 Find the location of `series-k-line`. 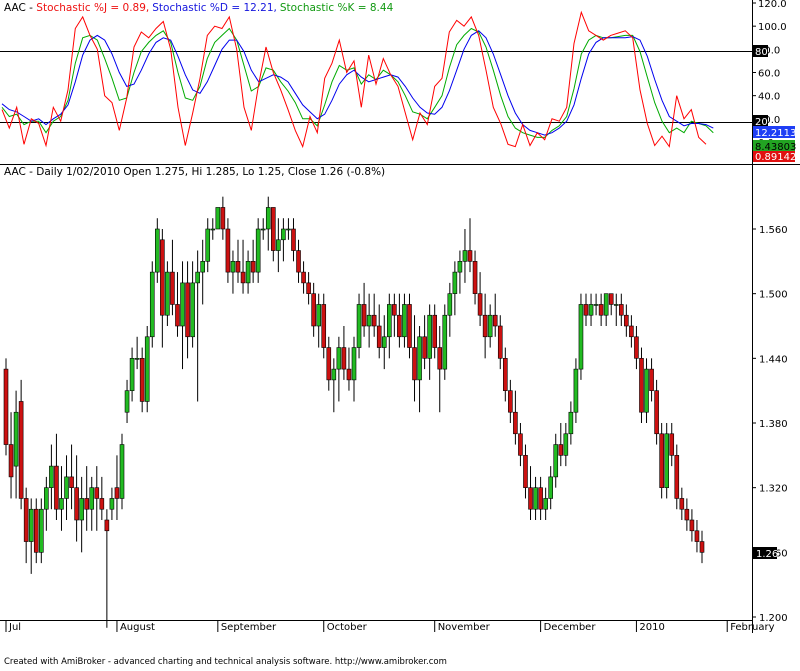

series-k-line is located at coordinates (357, 82).